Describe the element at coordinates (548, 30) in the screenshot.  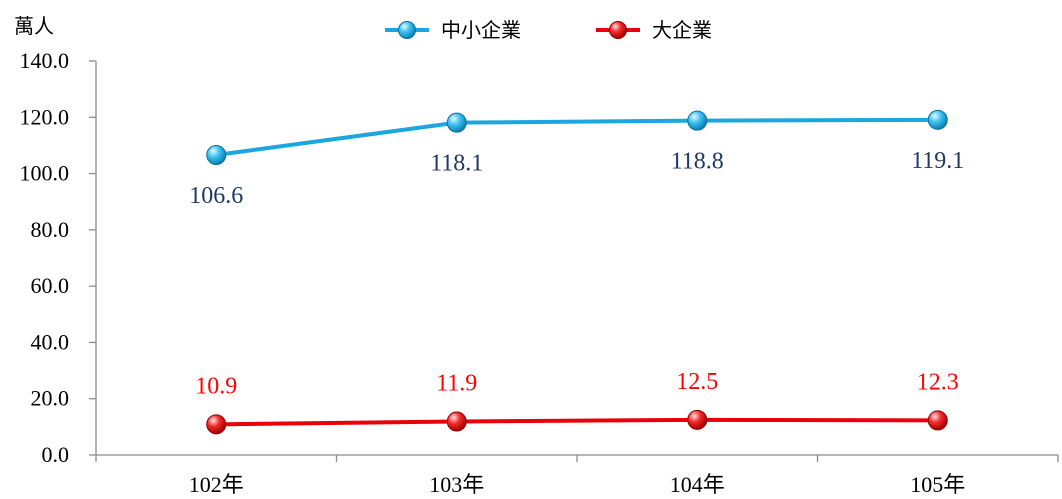
I see `legend: 中小企業 大企業` at that location.